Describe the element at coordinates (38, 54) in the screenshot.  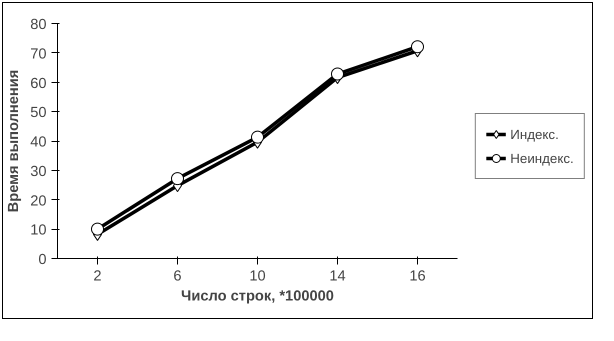
I see `y-tick-label: 70` at that location.